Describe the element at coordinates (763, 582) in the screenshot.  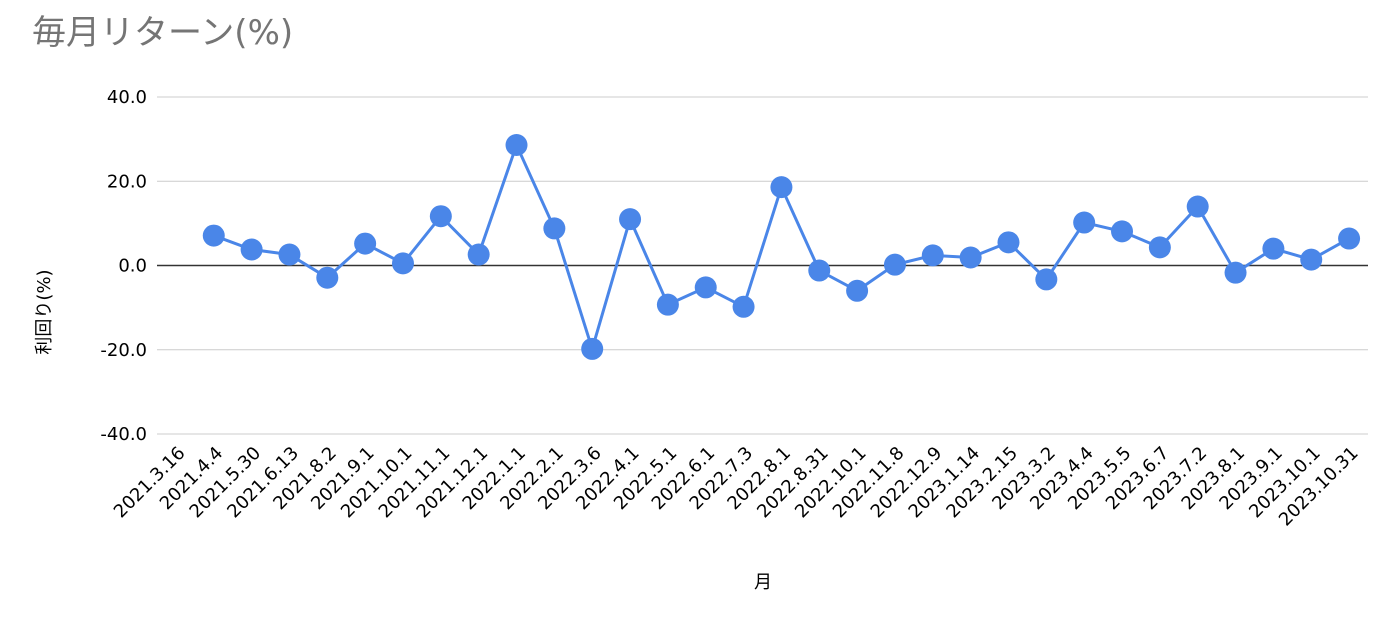
I see `x-axis-label: 月` at that location.